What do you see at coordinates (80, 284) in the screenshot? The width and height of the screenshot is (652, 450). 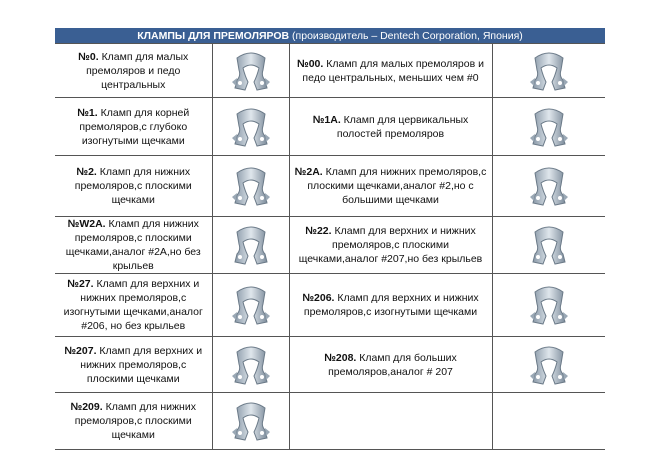 I see `clamp-code: №27.` at bounding box center [80, 284].